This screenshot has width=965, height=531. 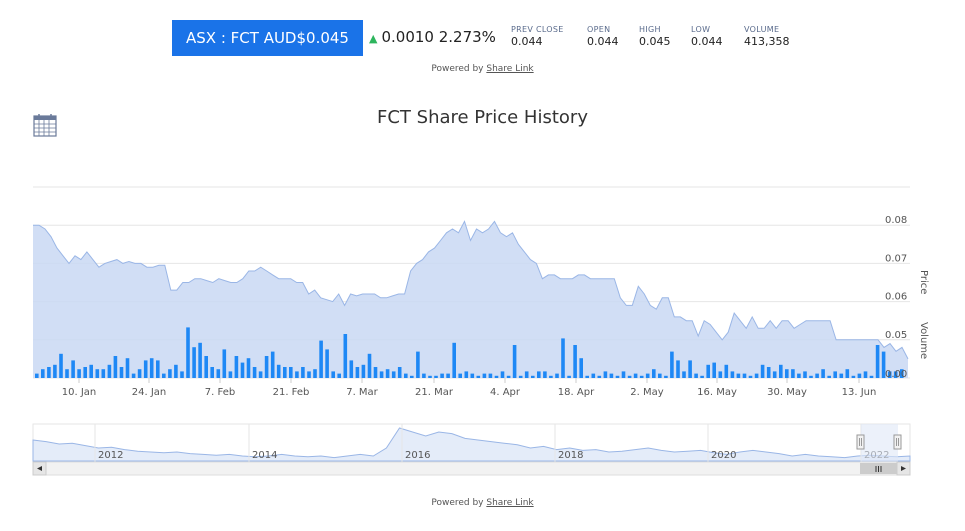 What do you see at coordinates (45, 127) in the screenshot?
I see `calendar-icon` at bounding box center [45, 127].